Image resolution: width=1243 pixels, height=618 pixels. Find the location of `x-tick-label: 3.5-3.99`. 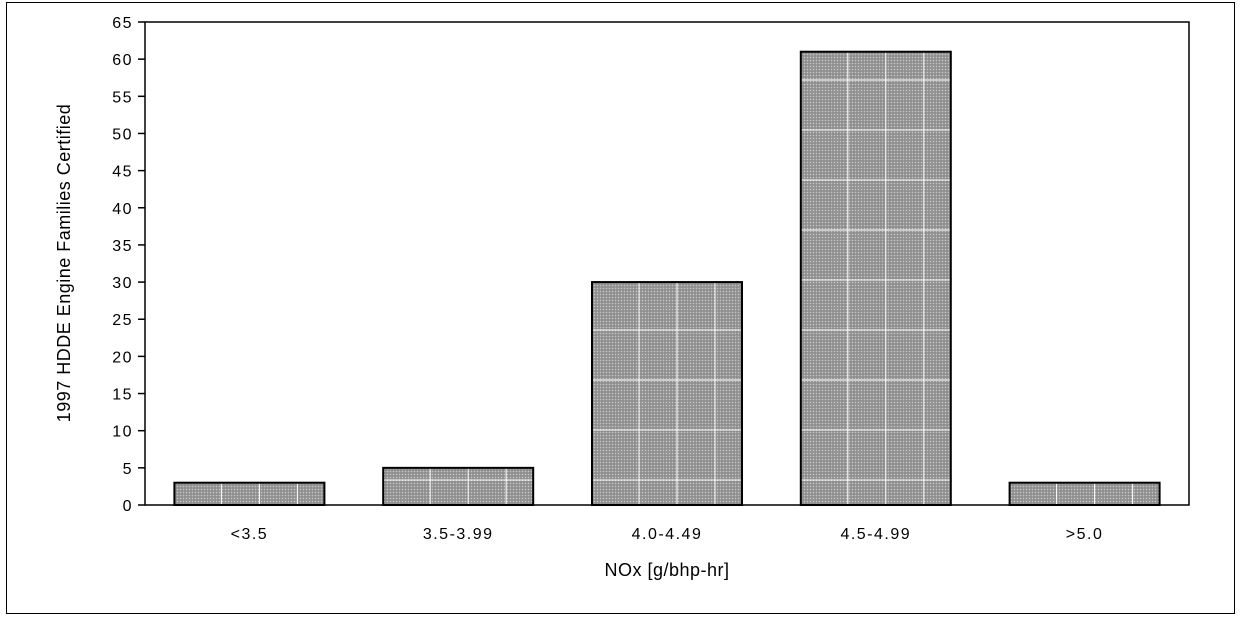

x-tick-label: 3.5-3.99 is located at coordinates (458, 534).